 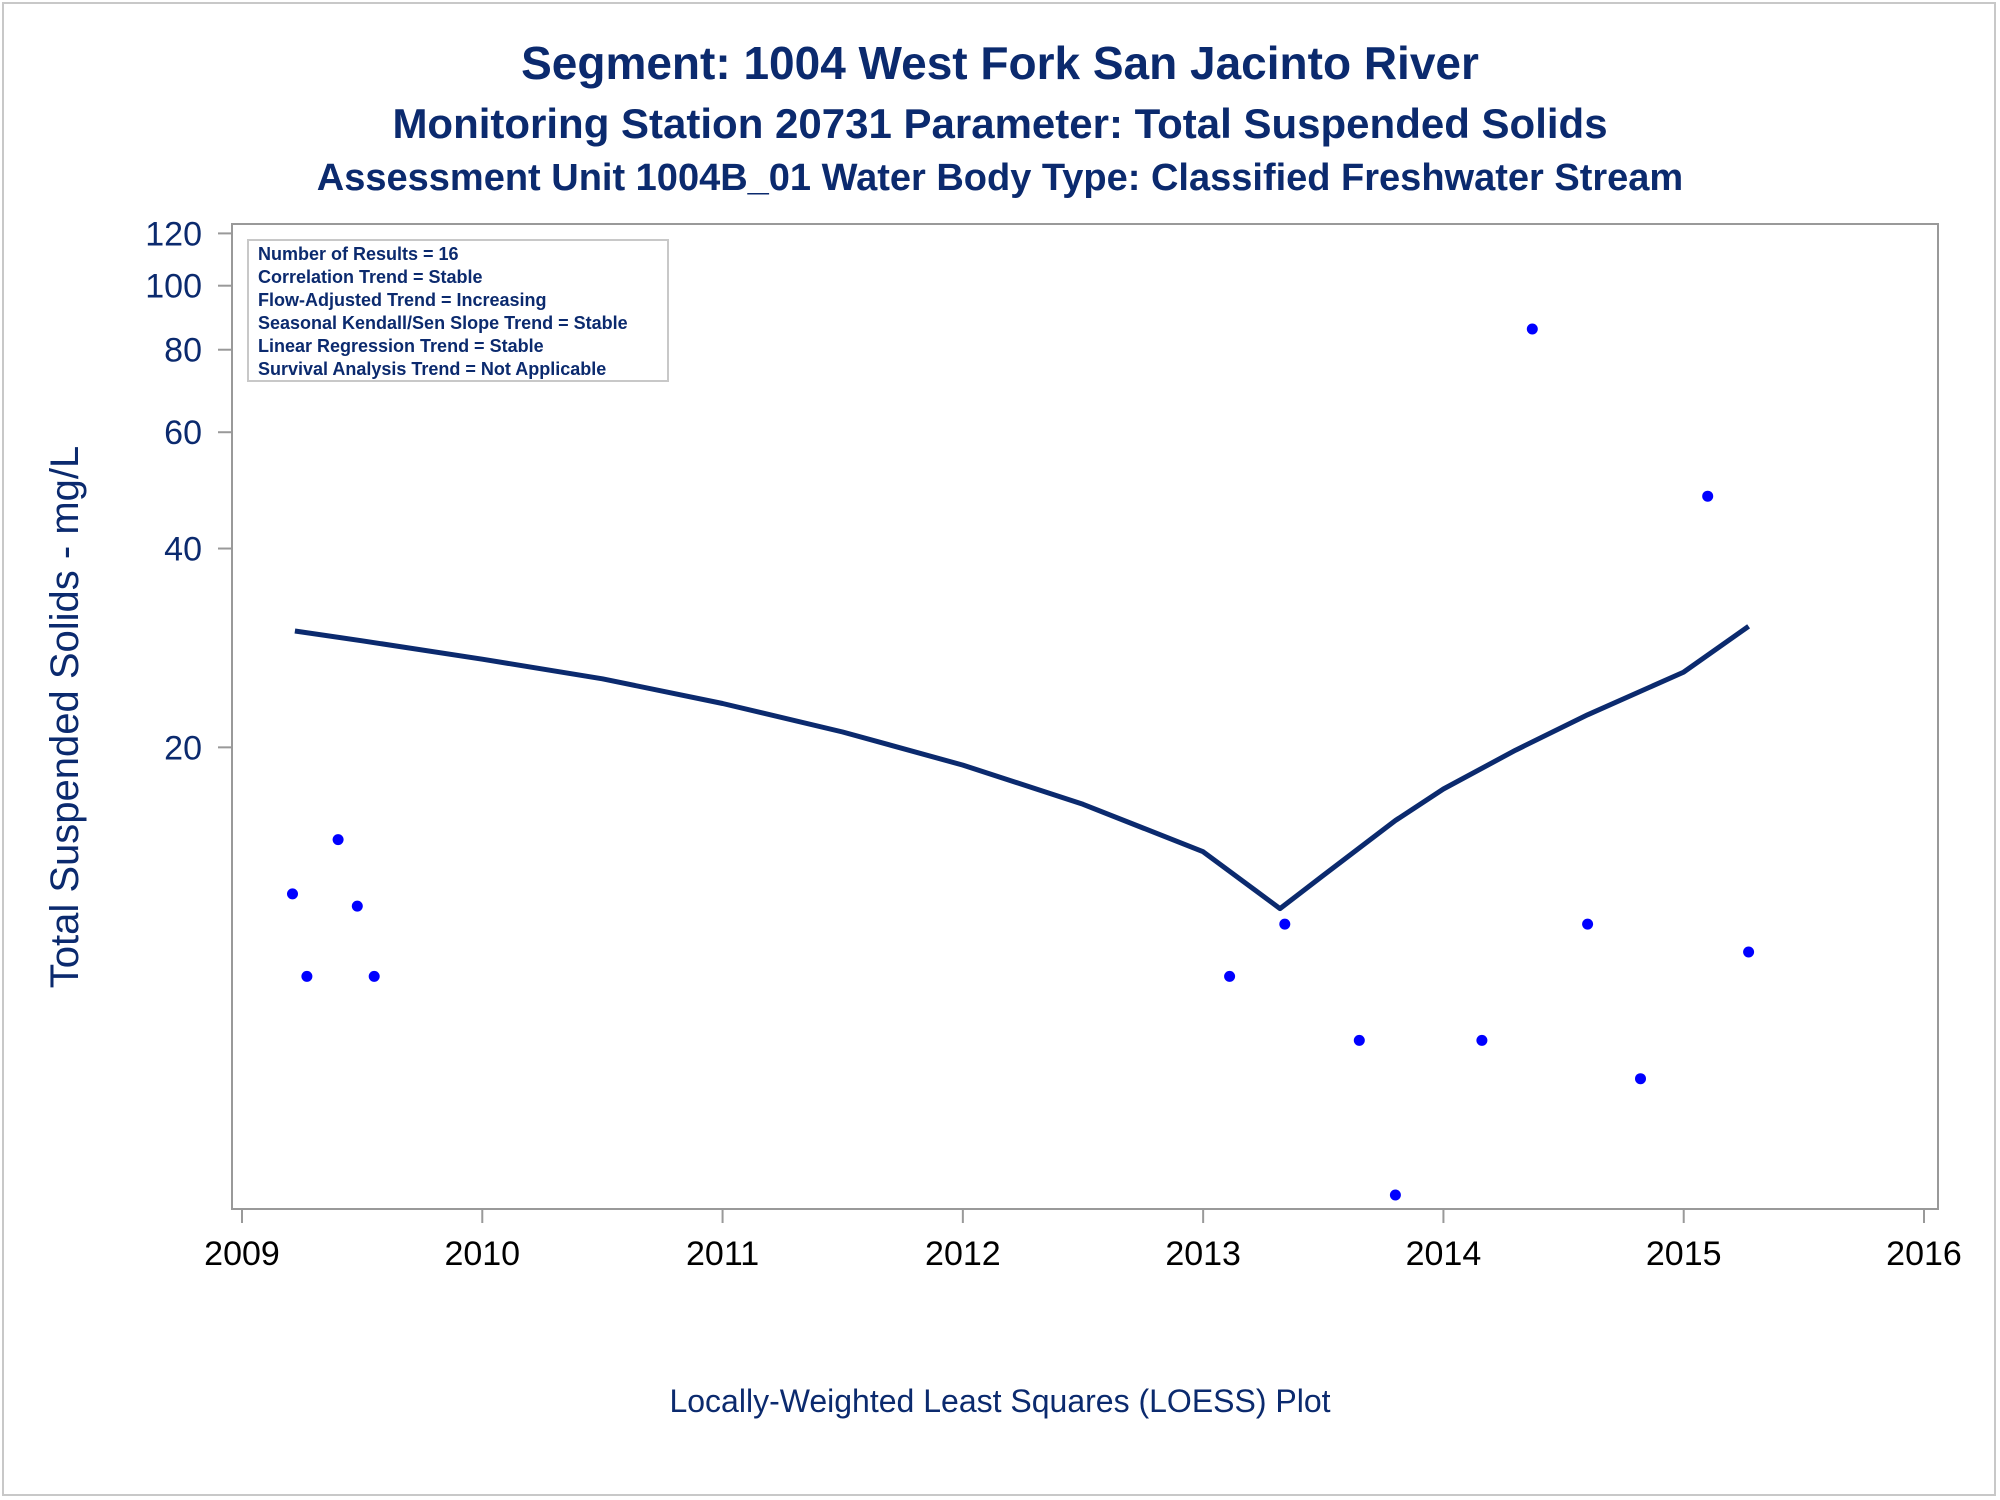 What do you see at coordinates (1022, 768) in the screenshot?
I see `loess-line` at bounding box center [1022, 768].